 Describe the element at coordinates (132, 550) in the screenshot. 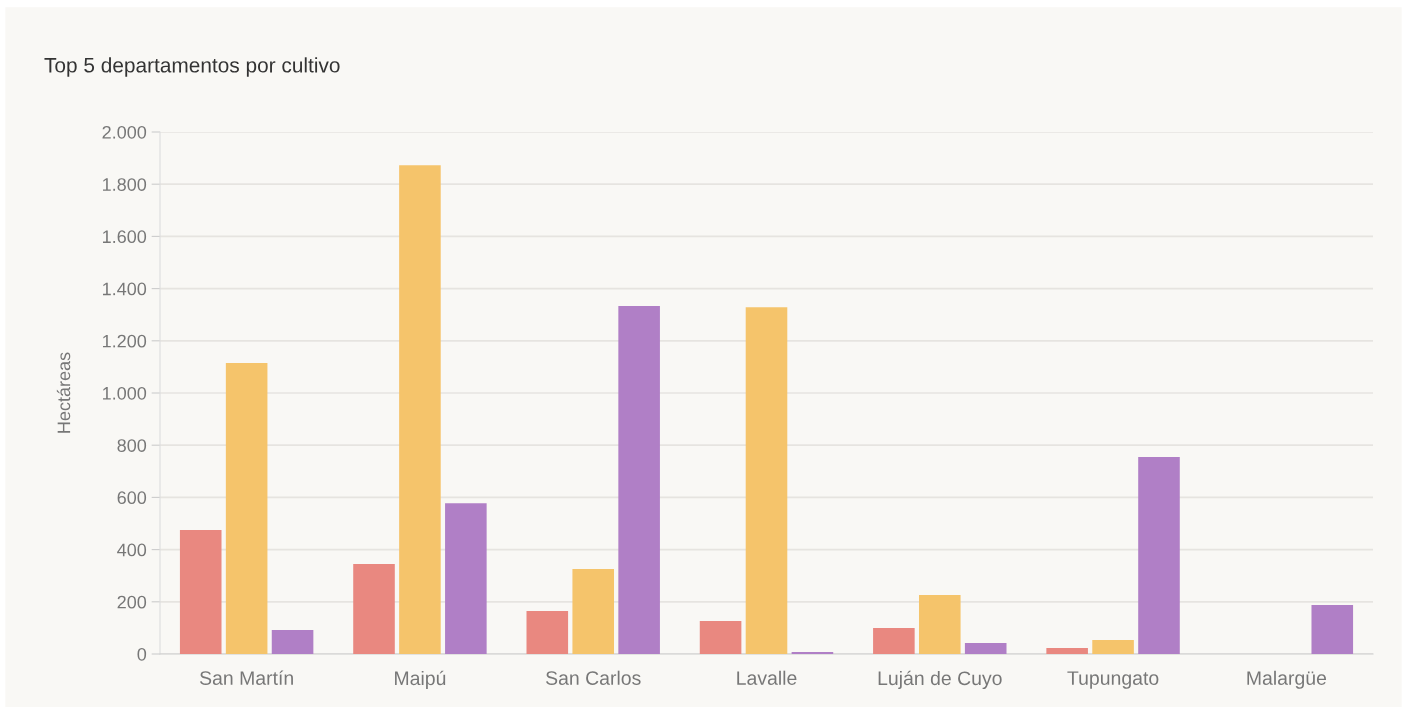

I see `y-tick-label: 400` at that location.